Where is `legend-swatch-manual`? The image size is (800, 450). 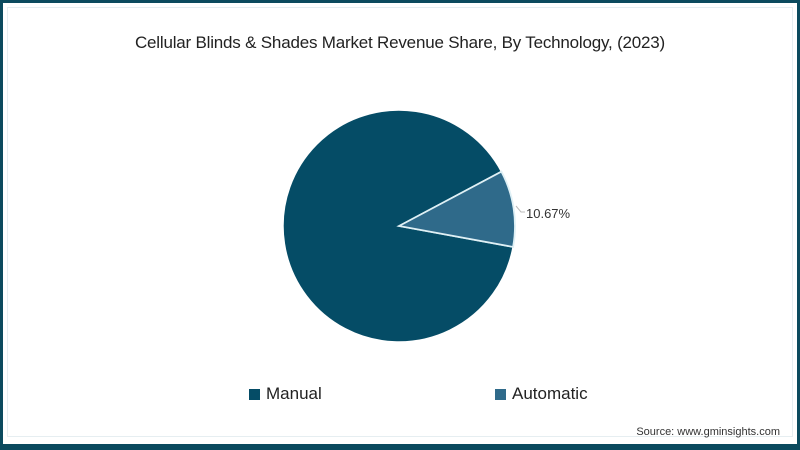 legend-swatch-manual is located at coordinates (254, 394).